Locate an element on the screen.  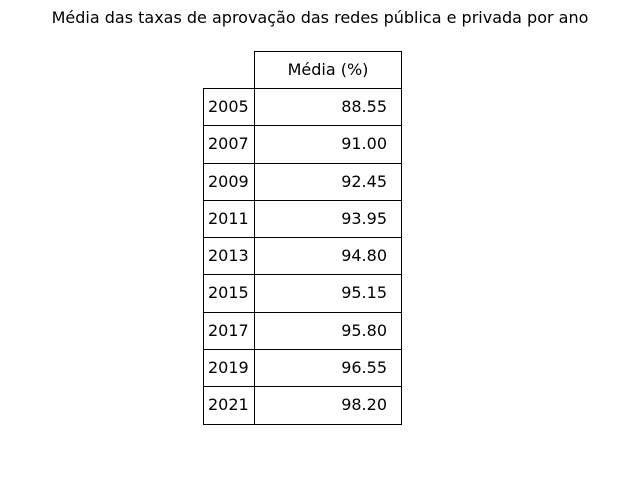
row-label-year: 2011 is located at coordinates (229, 219).